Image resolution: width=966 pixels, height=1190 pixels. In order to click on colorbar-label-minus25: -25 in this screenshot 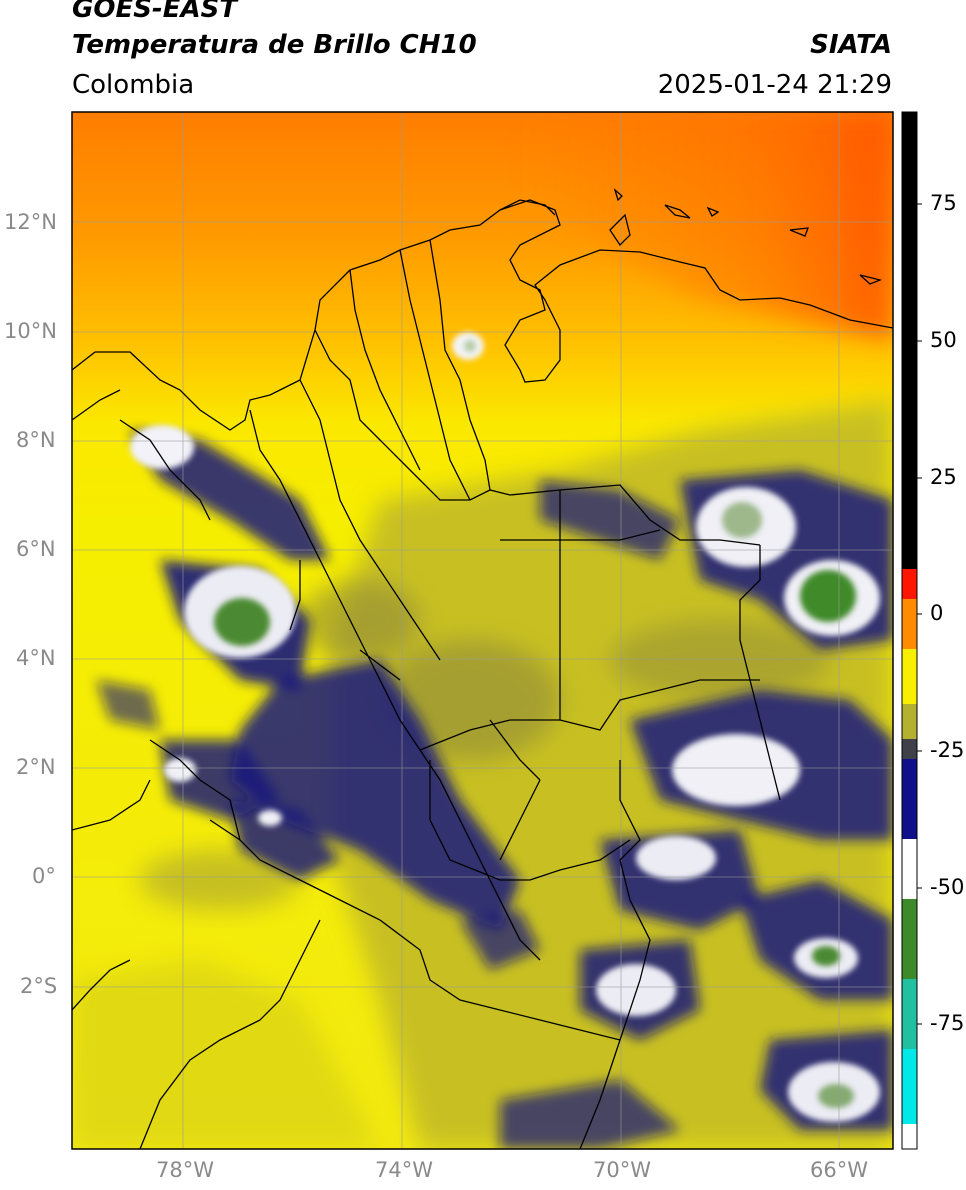, I will do `click(947, 750)`.